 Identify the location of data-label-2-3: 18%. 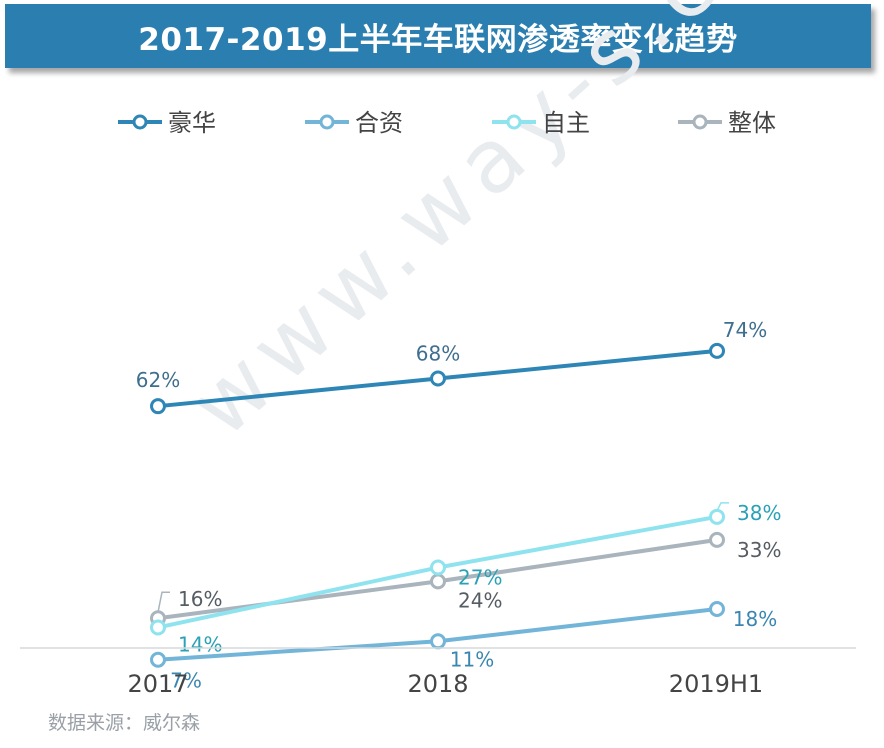
(755, 619).